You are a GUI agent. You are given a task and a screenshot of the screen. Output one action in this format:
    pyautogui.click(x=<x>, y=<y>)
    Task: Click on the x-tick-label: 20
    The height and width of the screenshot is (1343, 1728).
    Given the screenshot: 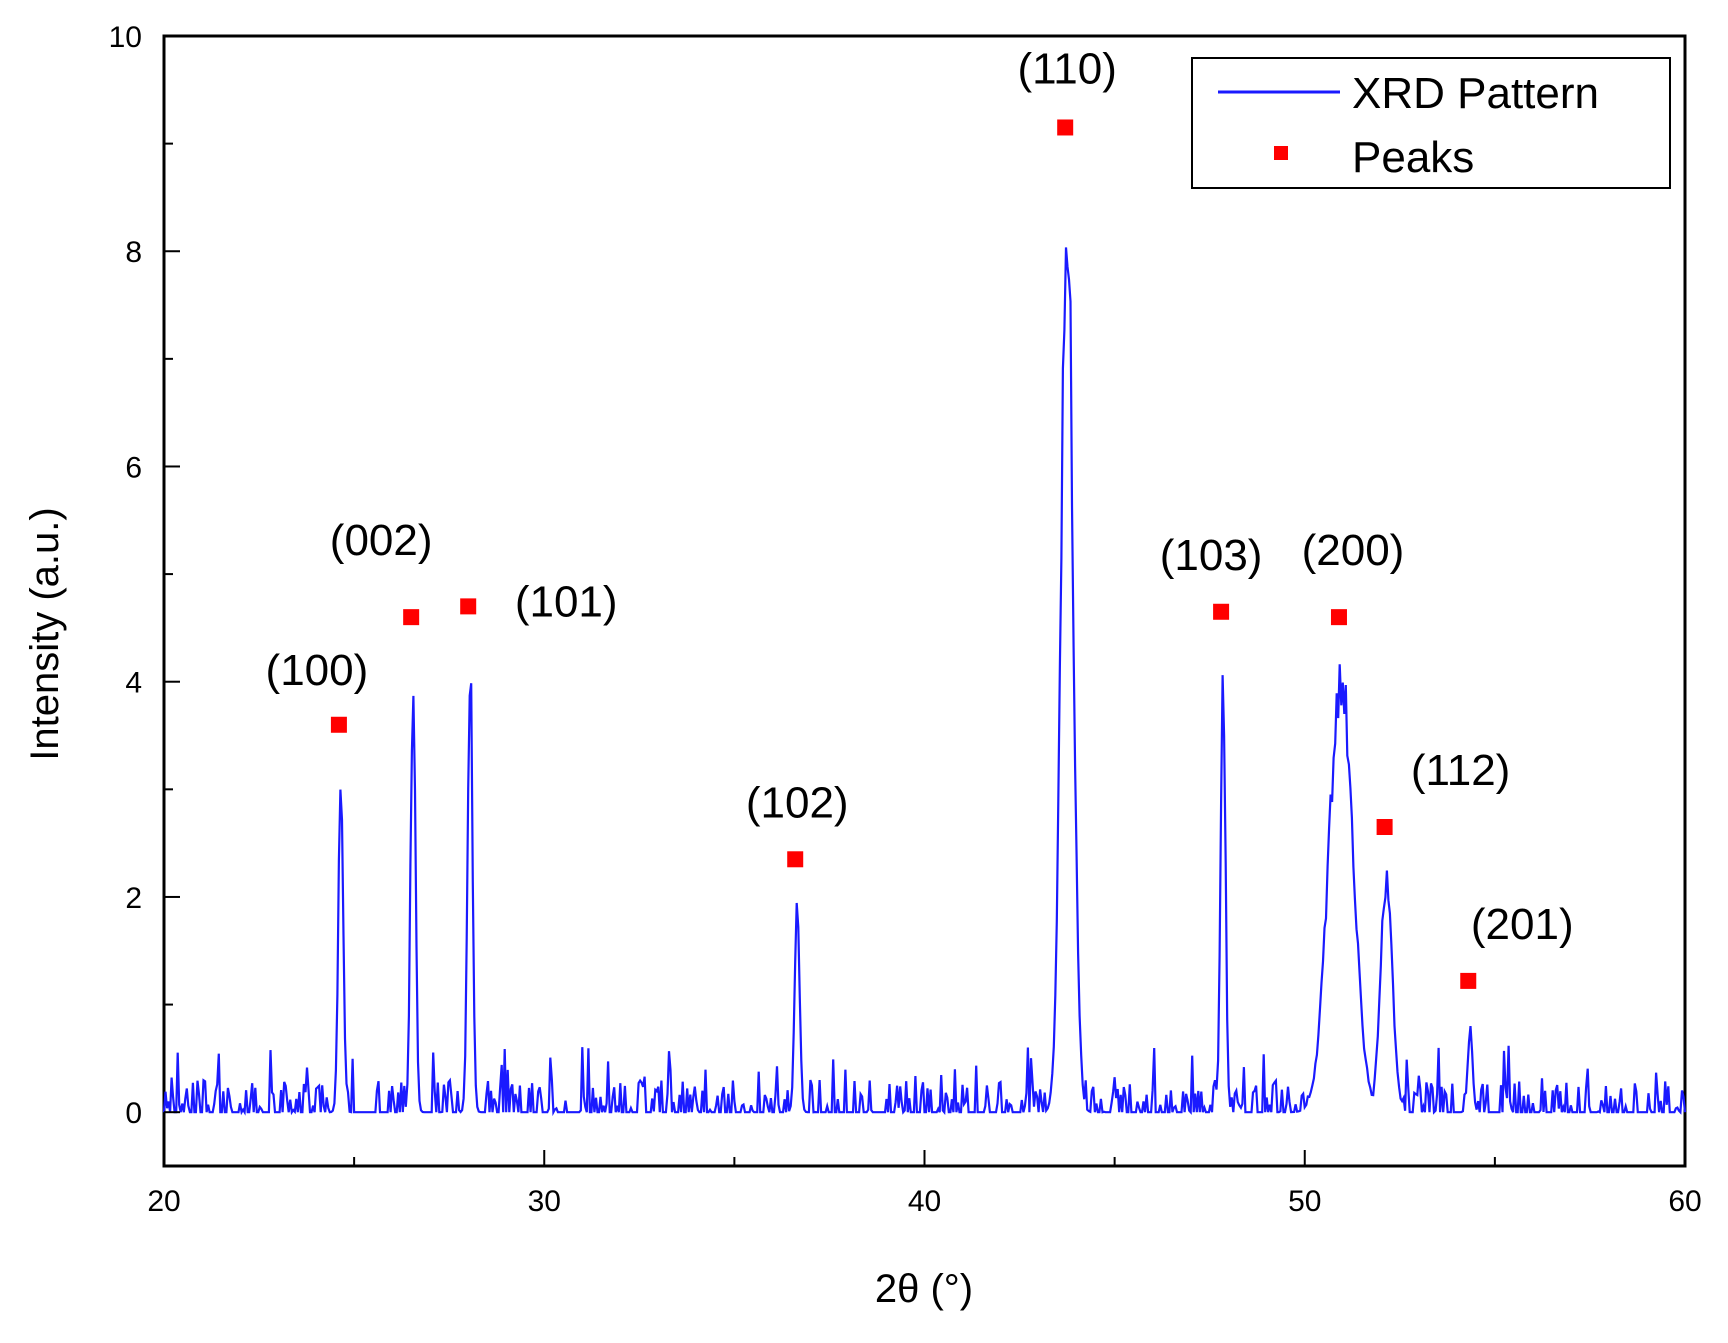 What is the action you would take?
    pyautogui.click(x=163, y=1201)
    